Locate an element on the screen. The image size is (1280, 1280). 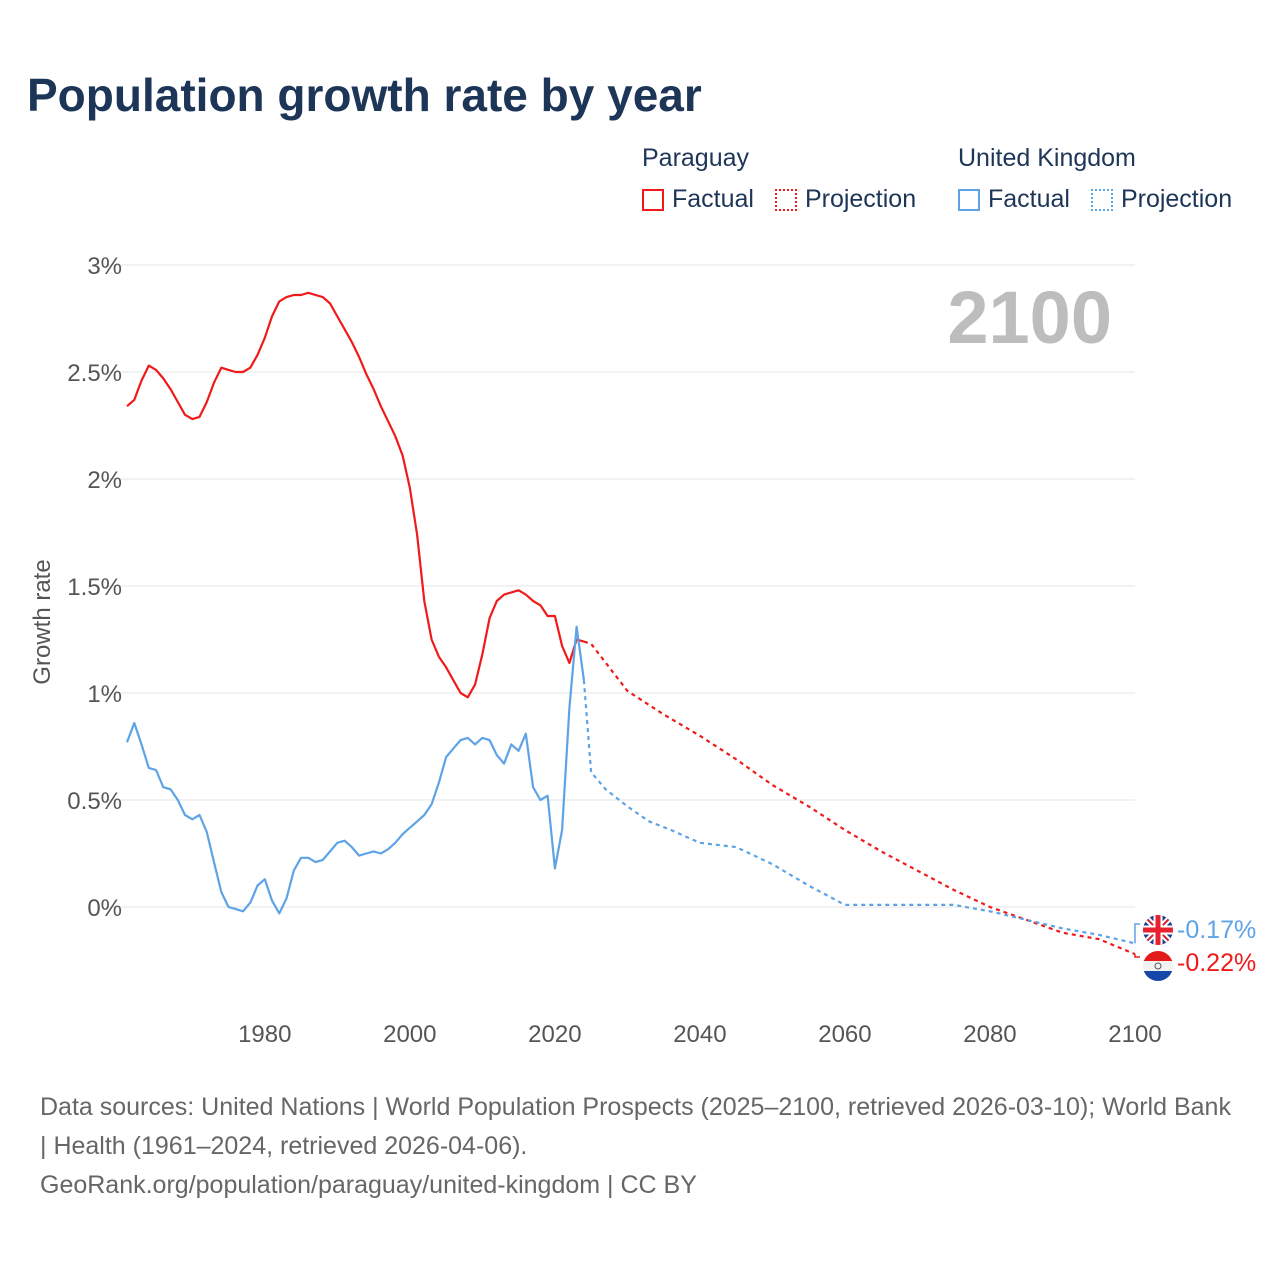
x-tick-label: 2000 is located at coordinates (409, 1034).